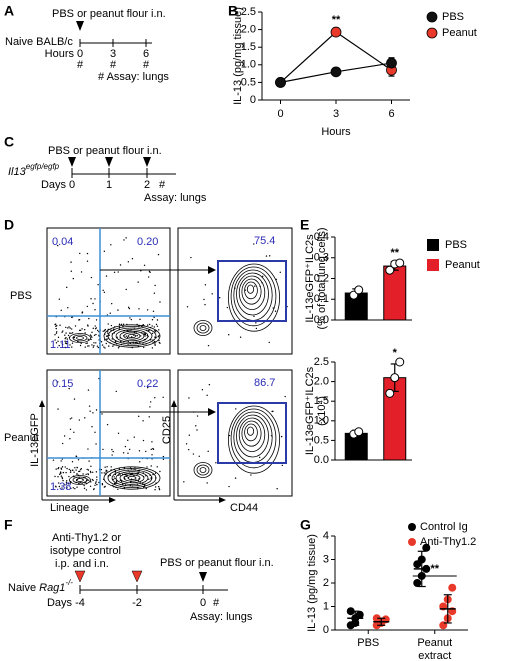 The width and height of the screenshot is (520, 661). Describe the element at coordinates (322, 278) in the screenshot. I see `y-axis-label: (% of total lung cells)` at that location.